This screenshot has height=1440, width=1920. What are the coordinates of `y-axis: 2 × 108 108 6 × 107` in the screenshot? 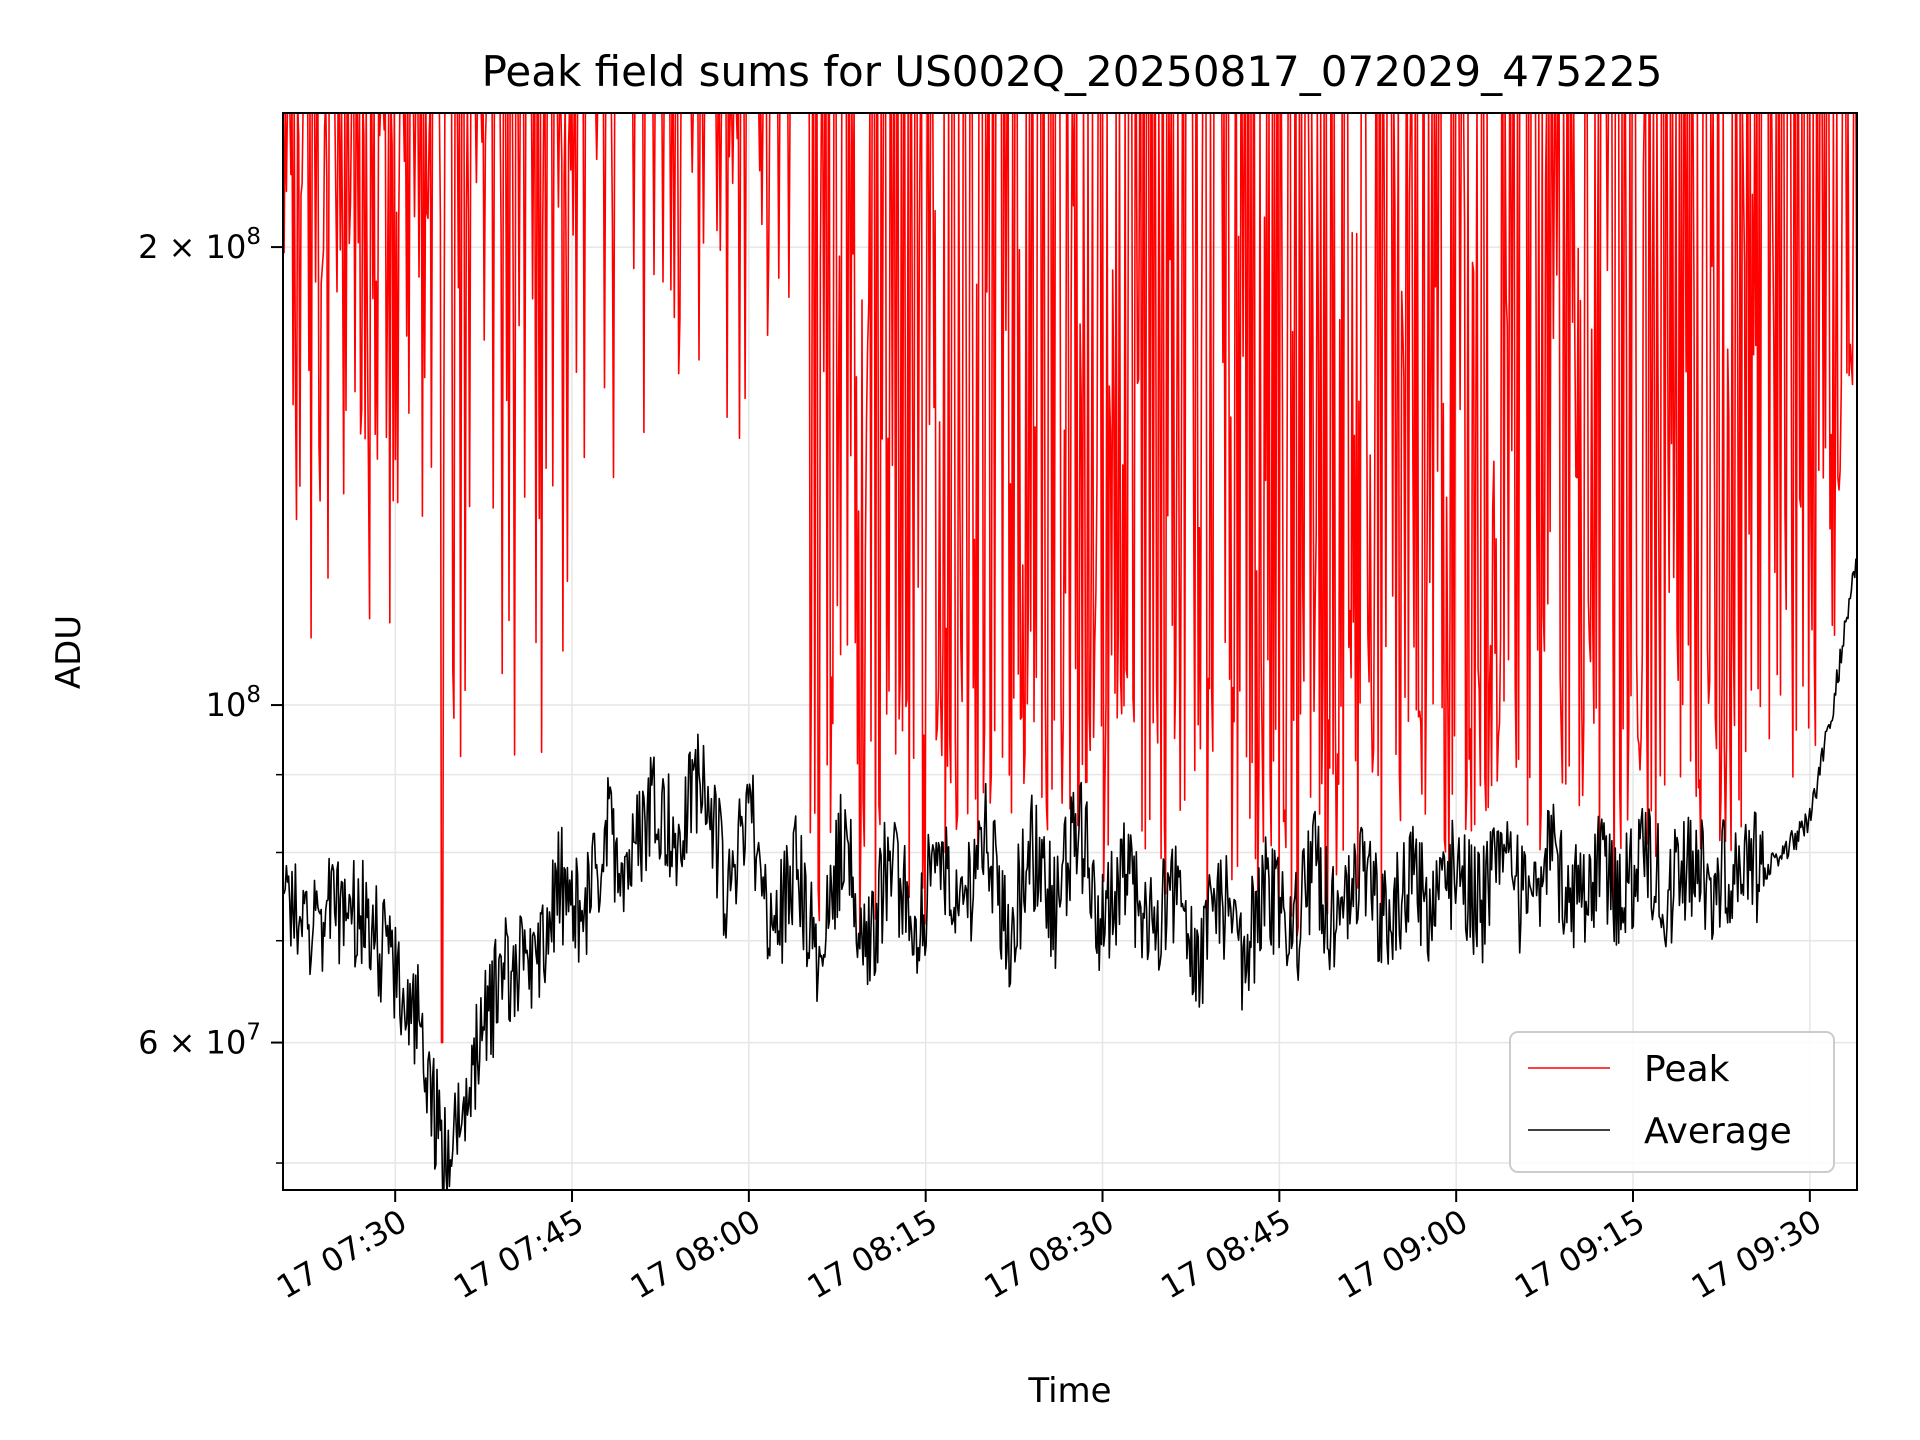 It's located at (210, 694).